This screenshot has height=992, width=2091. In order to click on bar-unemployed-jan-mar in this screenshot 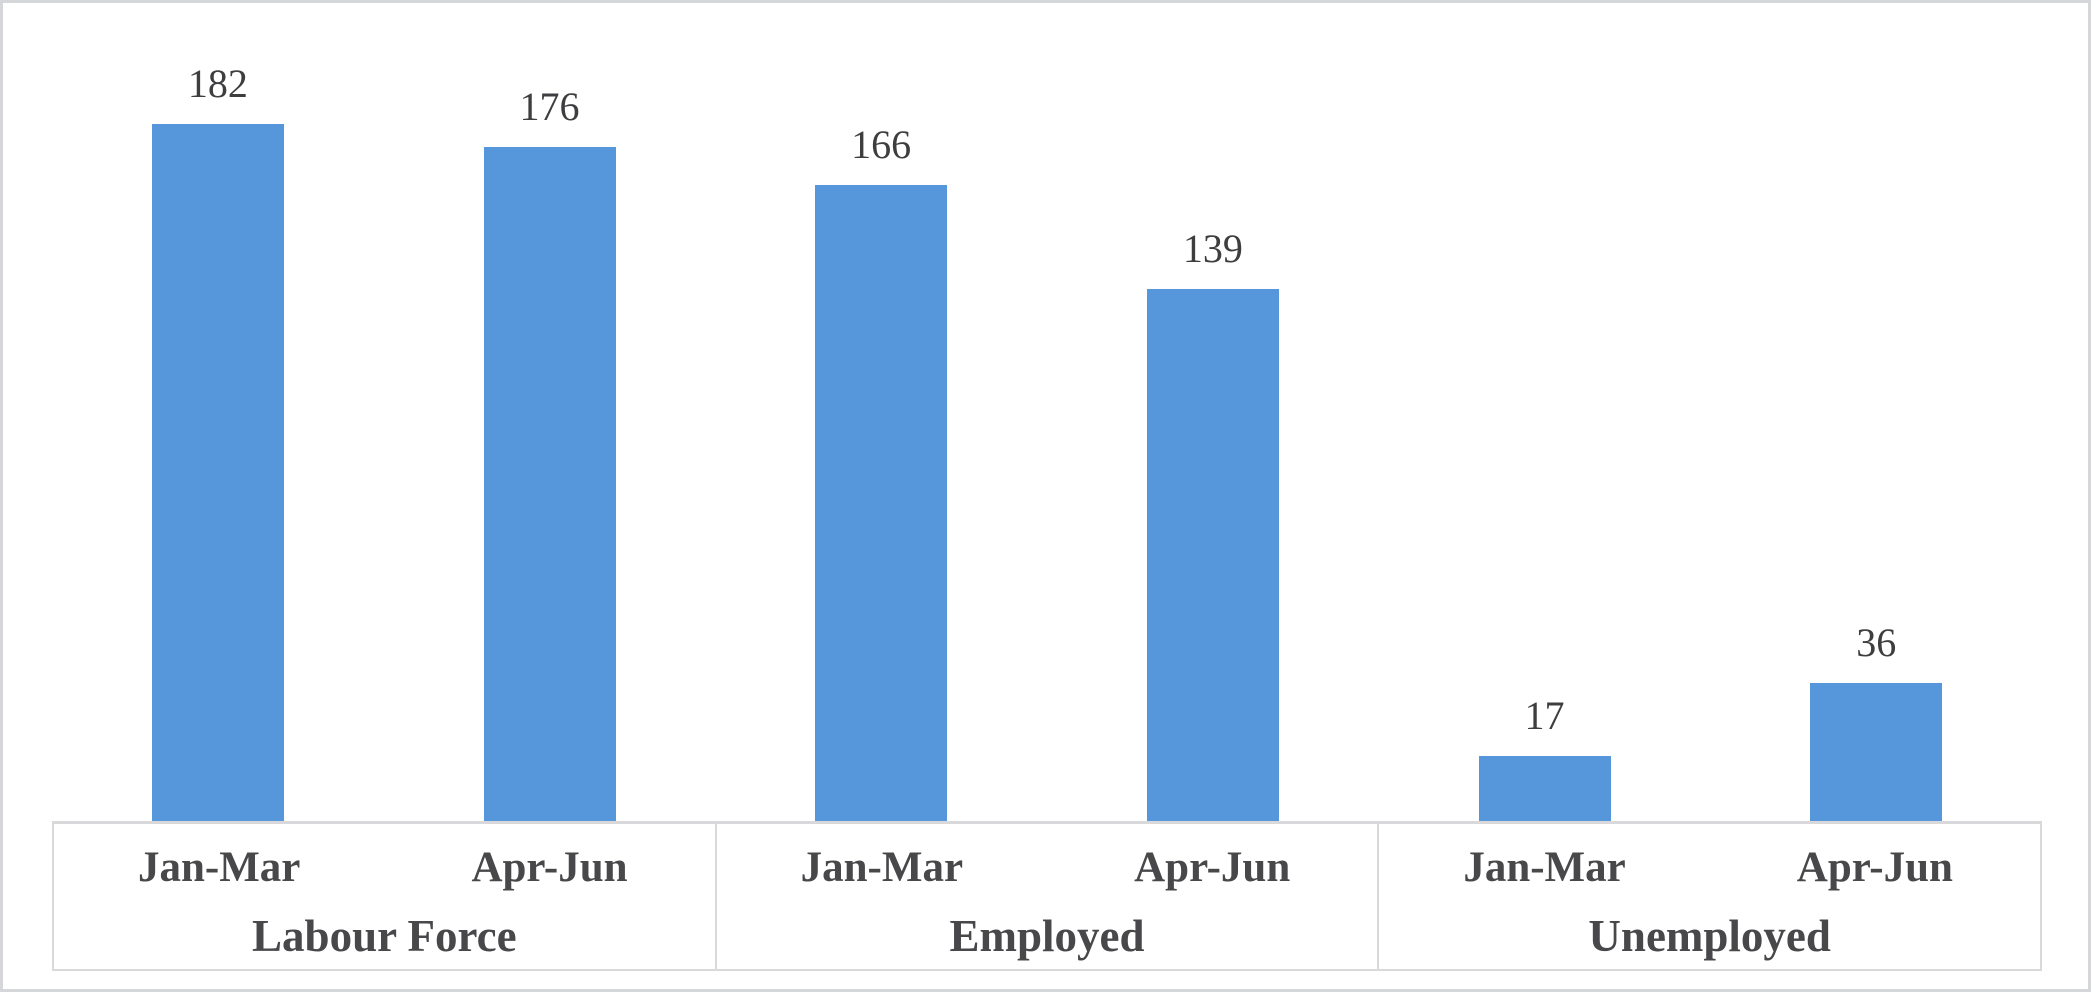, I will do `click(1544, 788)`.